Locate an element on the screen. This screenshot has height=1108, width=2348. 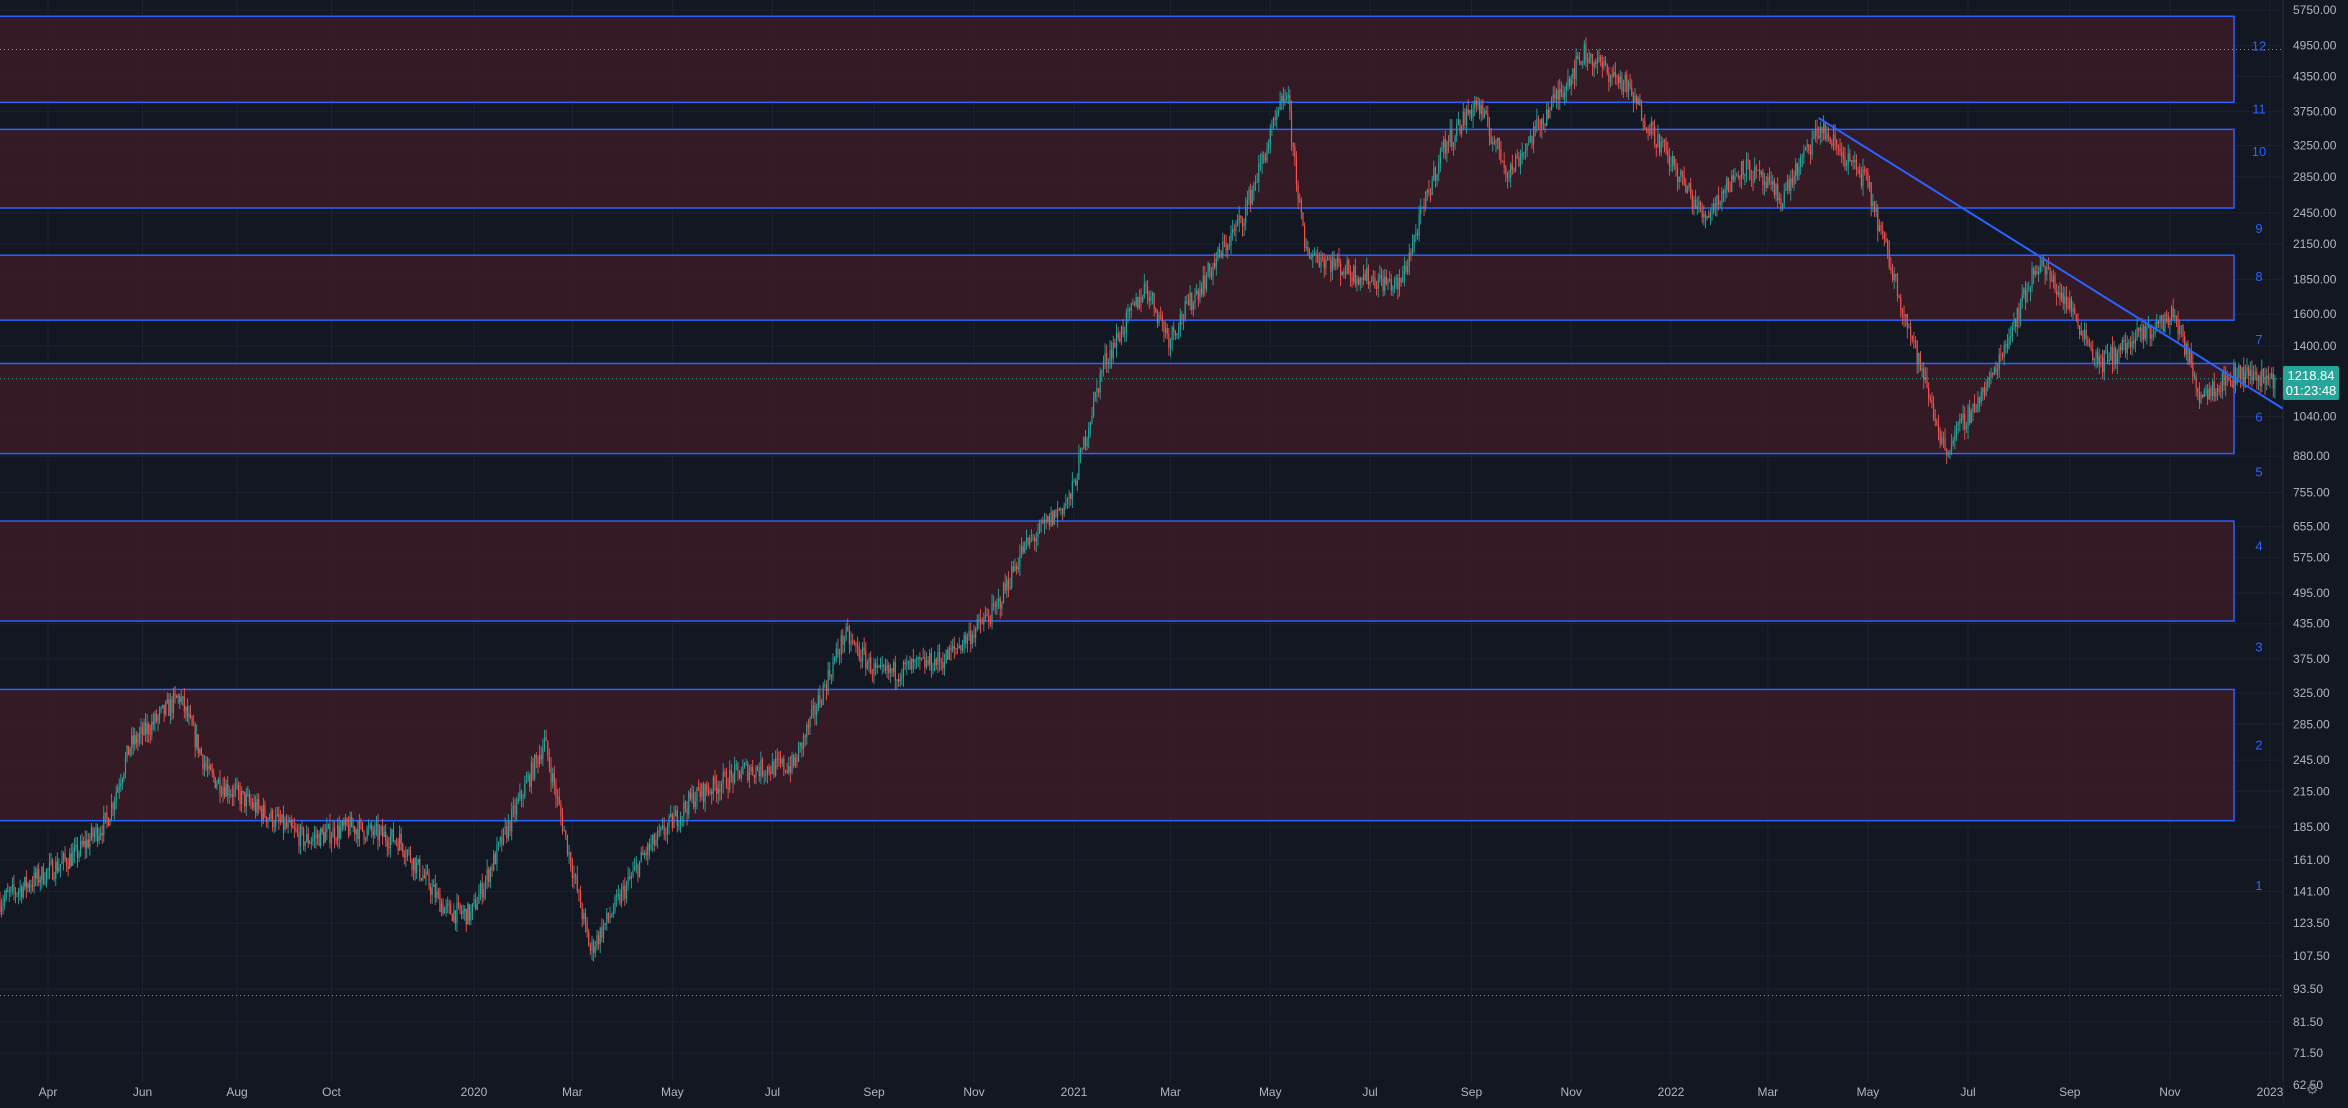
trendline-layer is located at coordinates (2052, 264).